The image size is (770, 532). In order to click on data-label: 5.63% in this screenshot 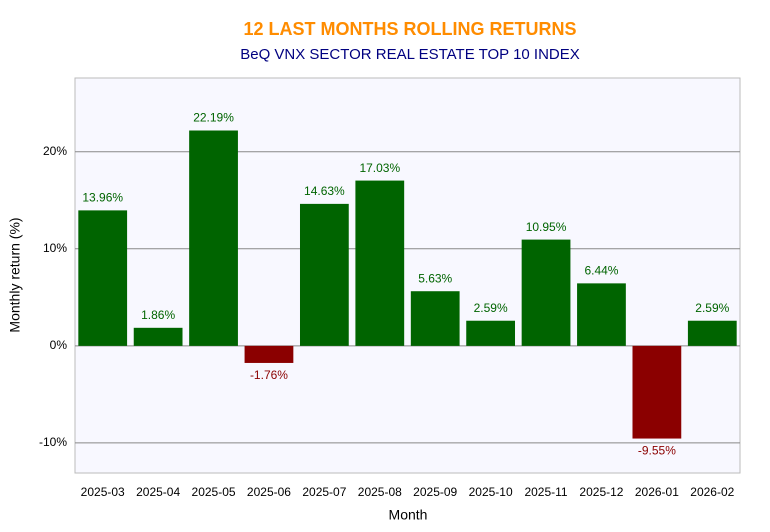, I will do `click(435, 278)`.